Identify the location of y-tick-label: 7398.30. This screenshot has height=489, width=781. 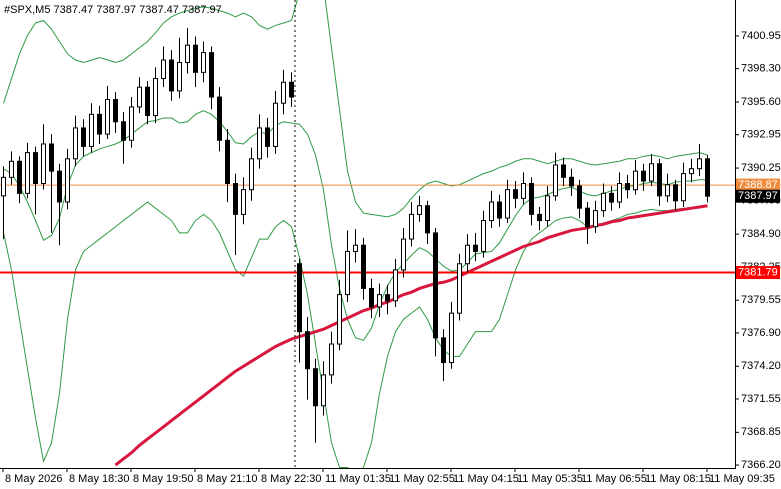
(761, 69).